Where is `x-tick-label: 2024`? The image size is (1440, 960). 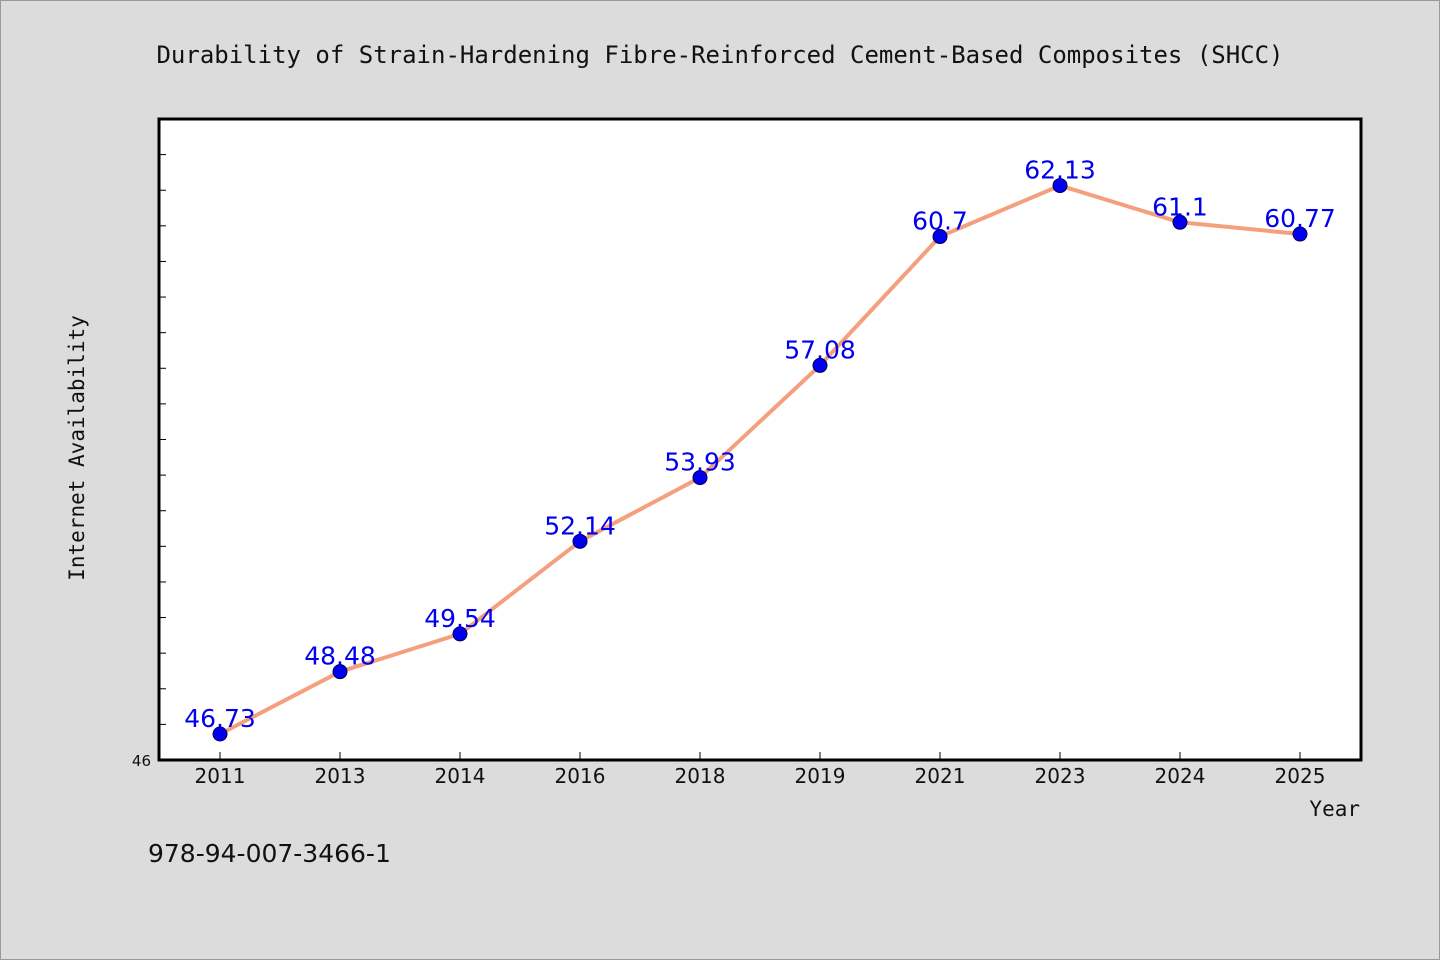
x-tick-label: 2024 is located at coordinates (1180, 776).